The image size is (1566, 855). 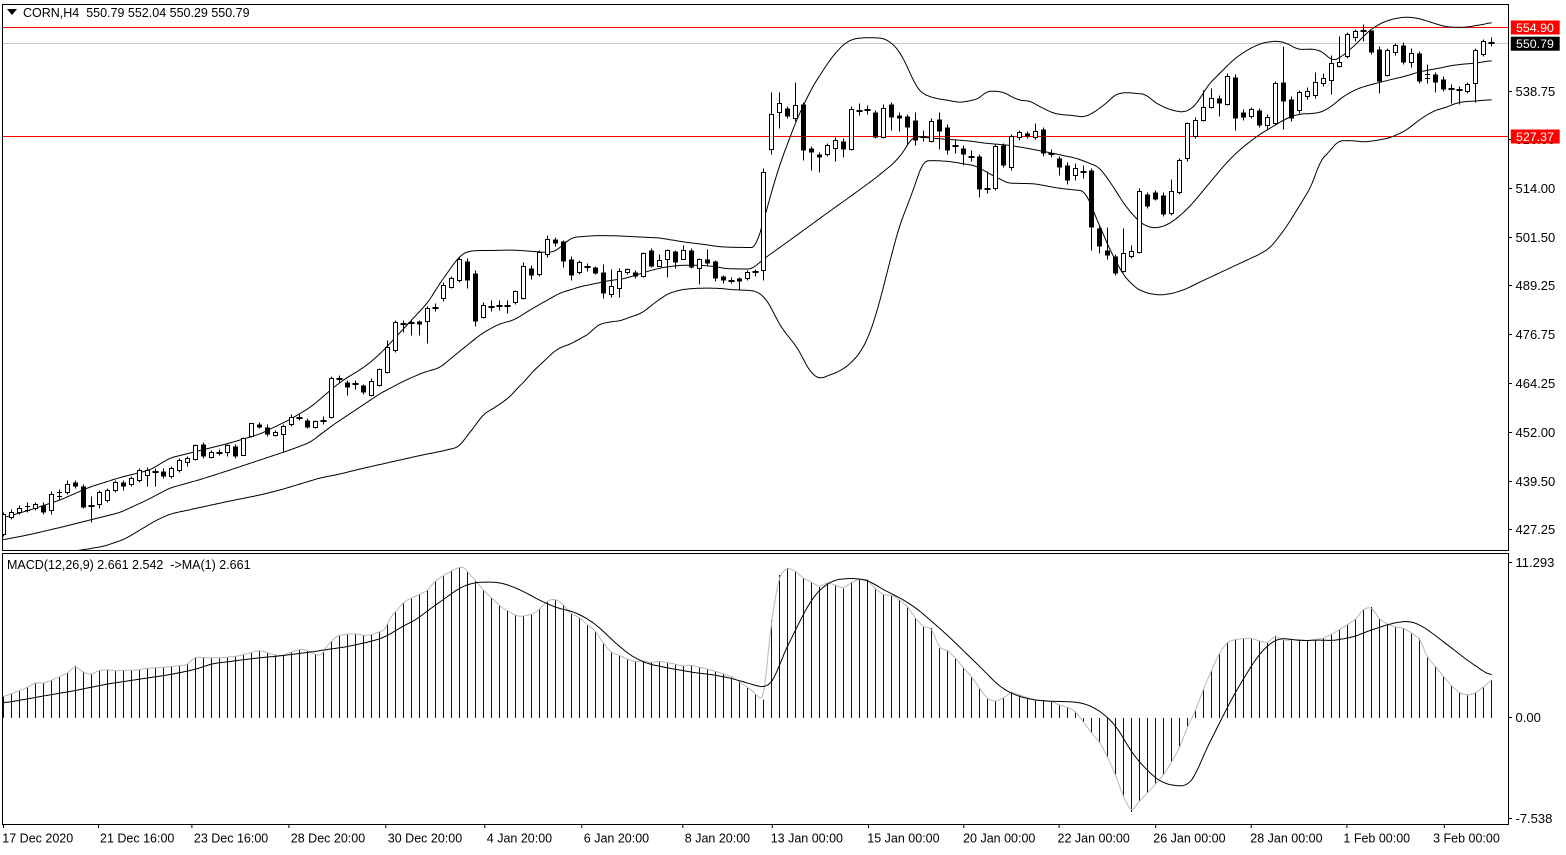 I want to click on svg-text: 550.79, so click(x=1535, y=44).